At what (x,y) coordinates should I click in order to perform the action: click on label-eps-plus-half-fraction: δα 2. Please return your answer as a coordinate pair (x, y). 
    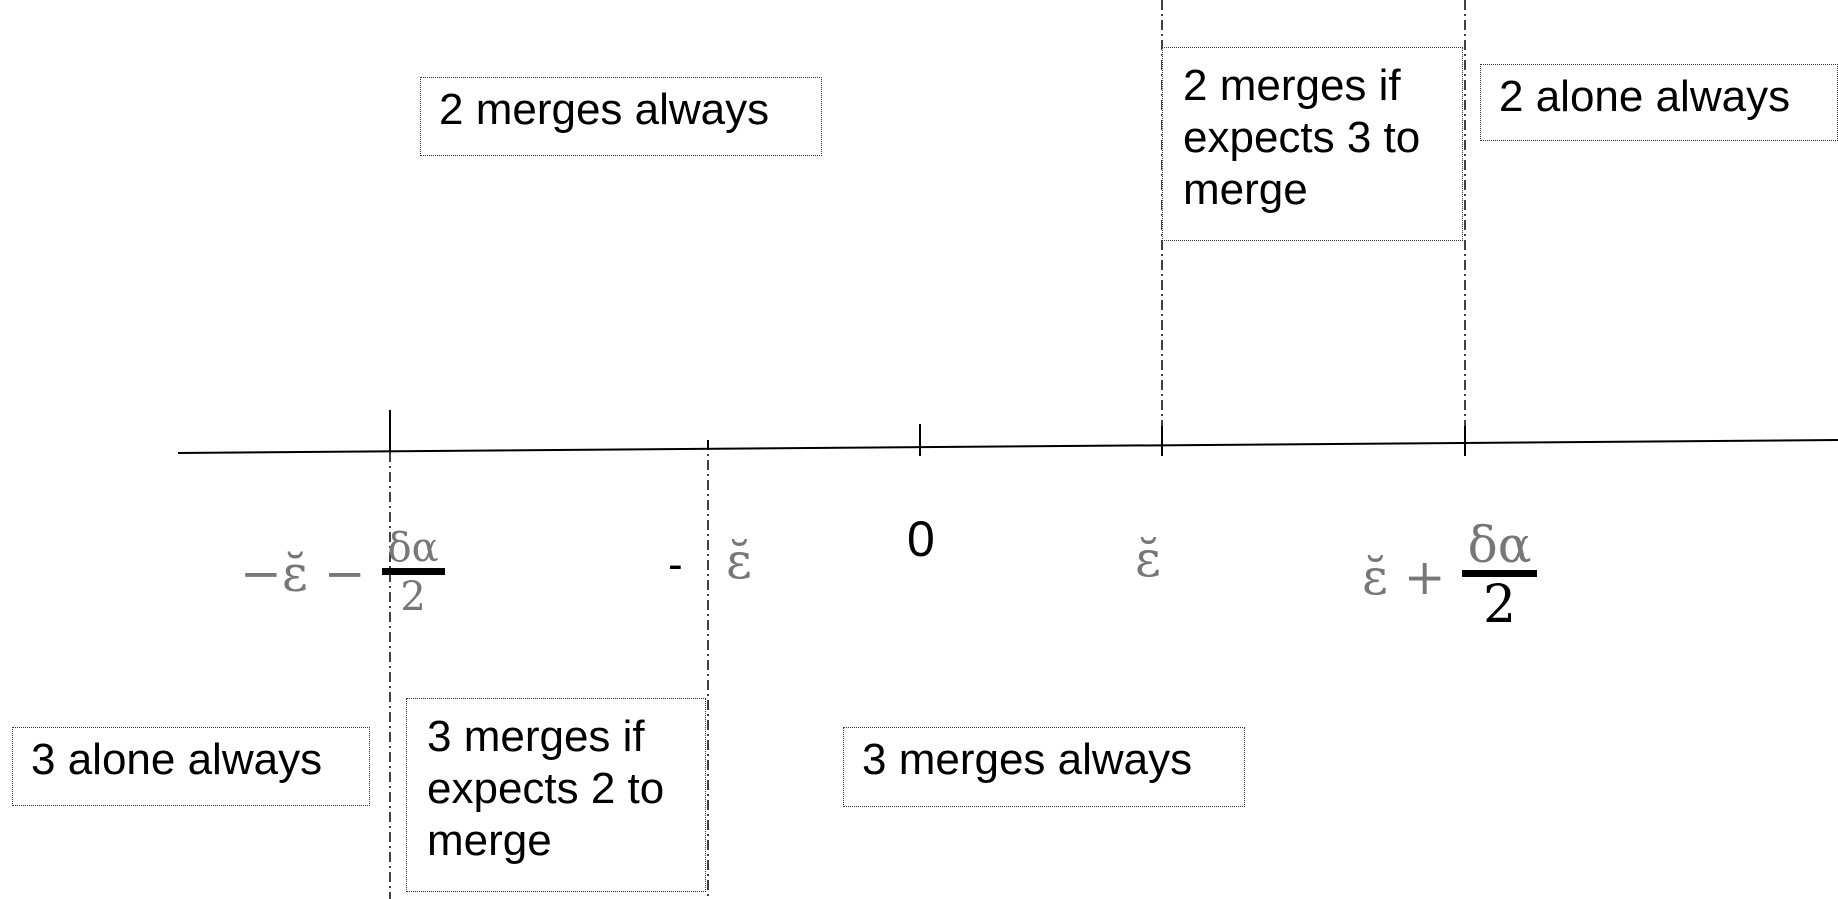
    Looking at the image, I should click on (1499, 577).